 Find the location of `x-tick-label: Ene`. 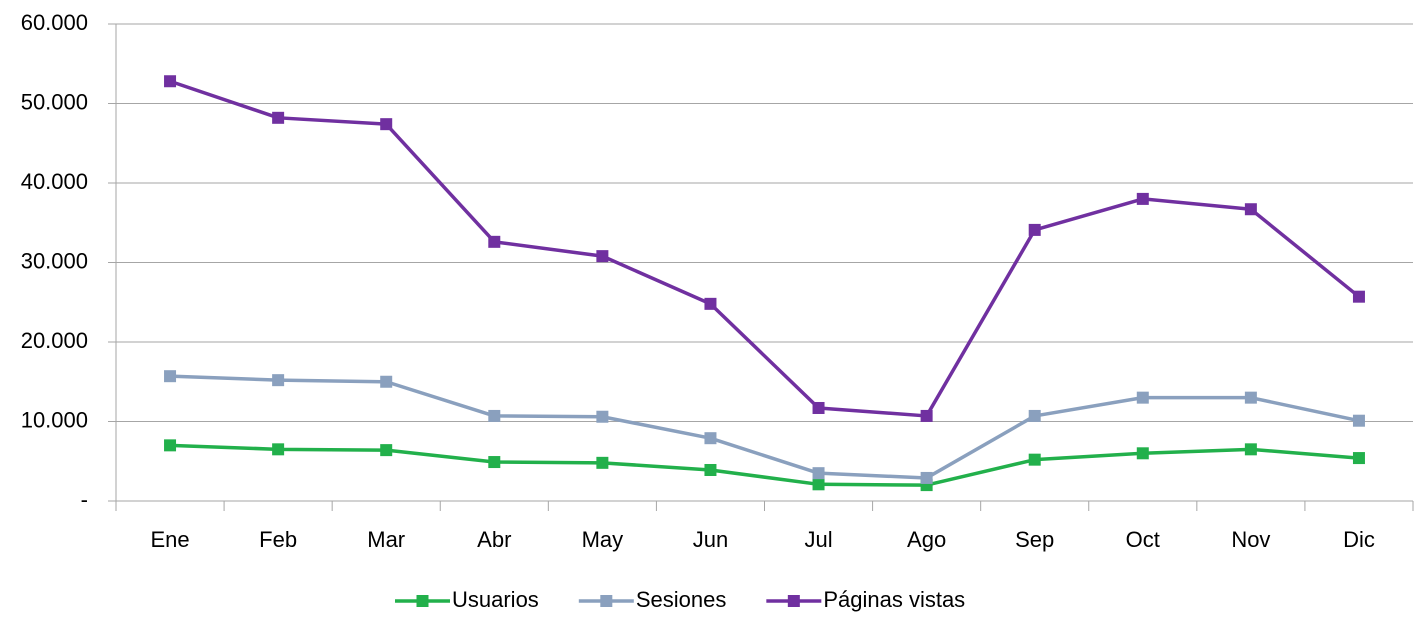

x-tick-label: Ene is located at coordinates (169, 539).